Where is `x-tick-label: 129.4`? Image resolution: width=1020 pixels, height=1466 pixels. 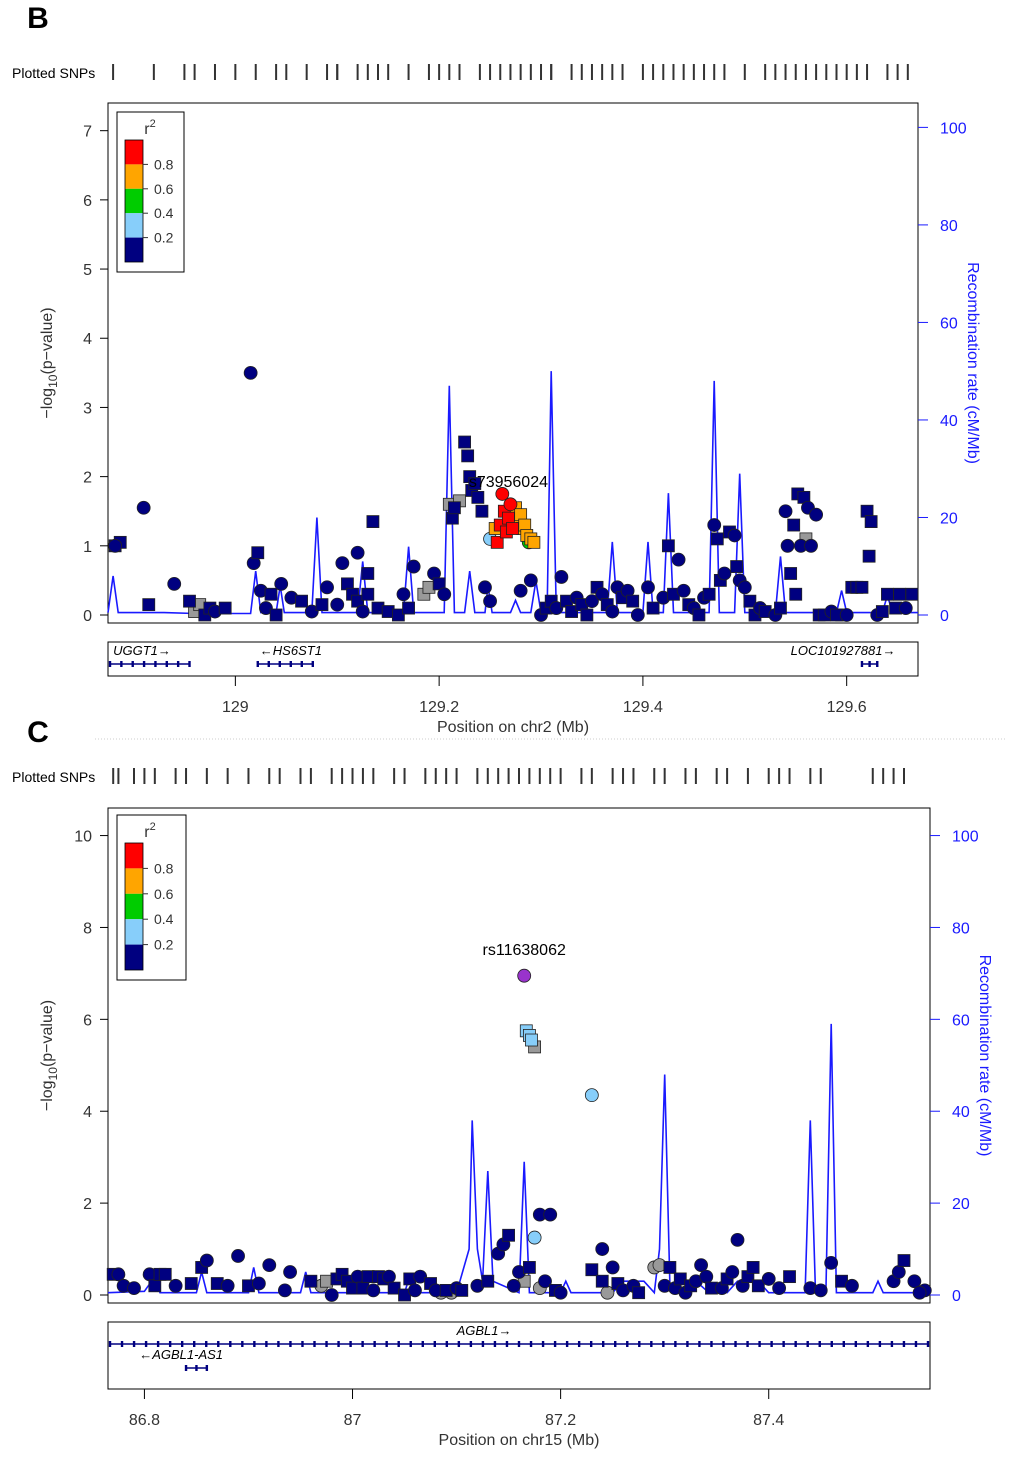
x-tick-label: 129.4 is located at coordinates (643, 707).